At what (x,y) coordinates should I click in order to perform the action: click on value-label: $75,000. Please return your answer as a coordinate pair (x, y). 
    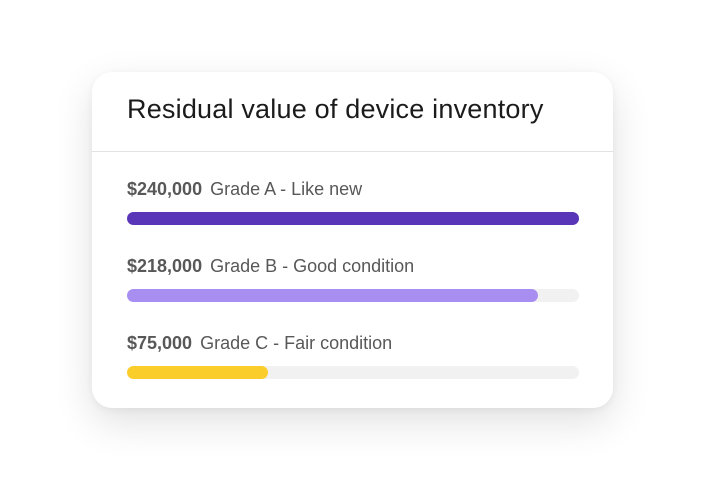
    Looking at the image, I should click on (160, 343).